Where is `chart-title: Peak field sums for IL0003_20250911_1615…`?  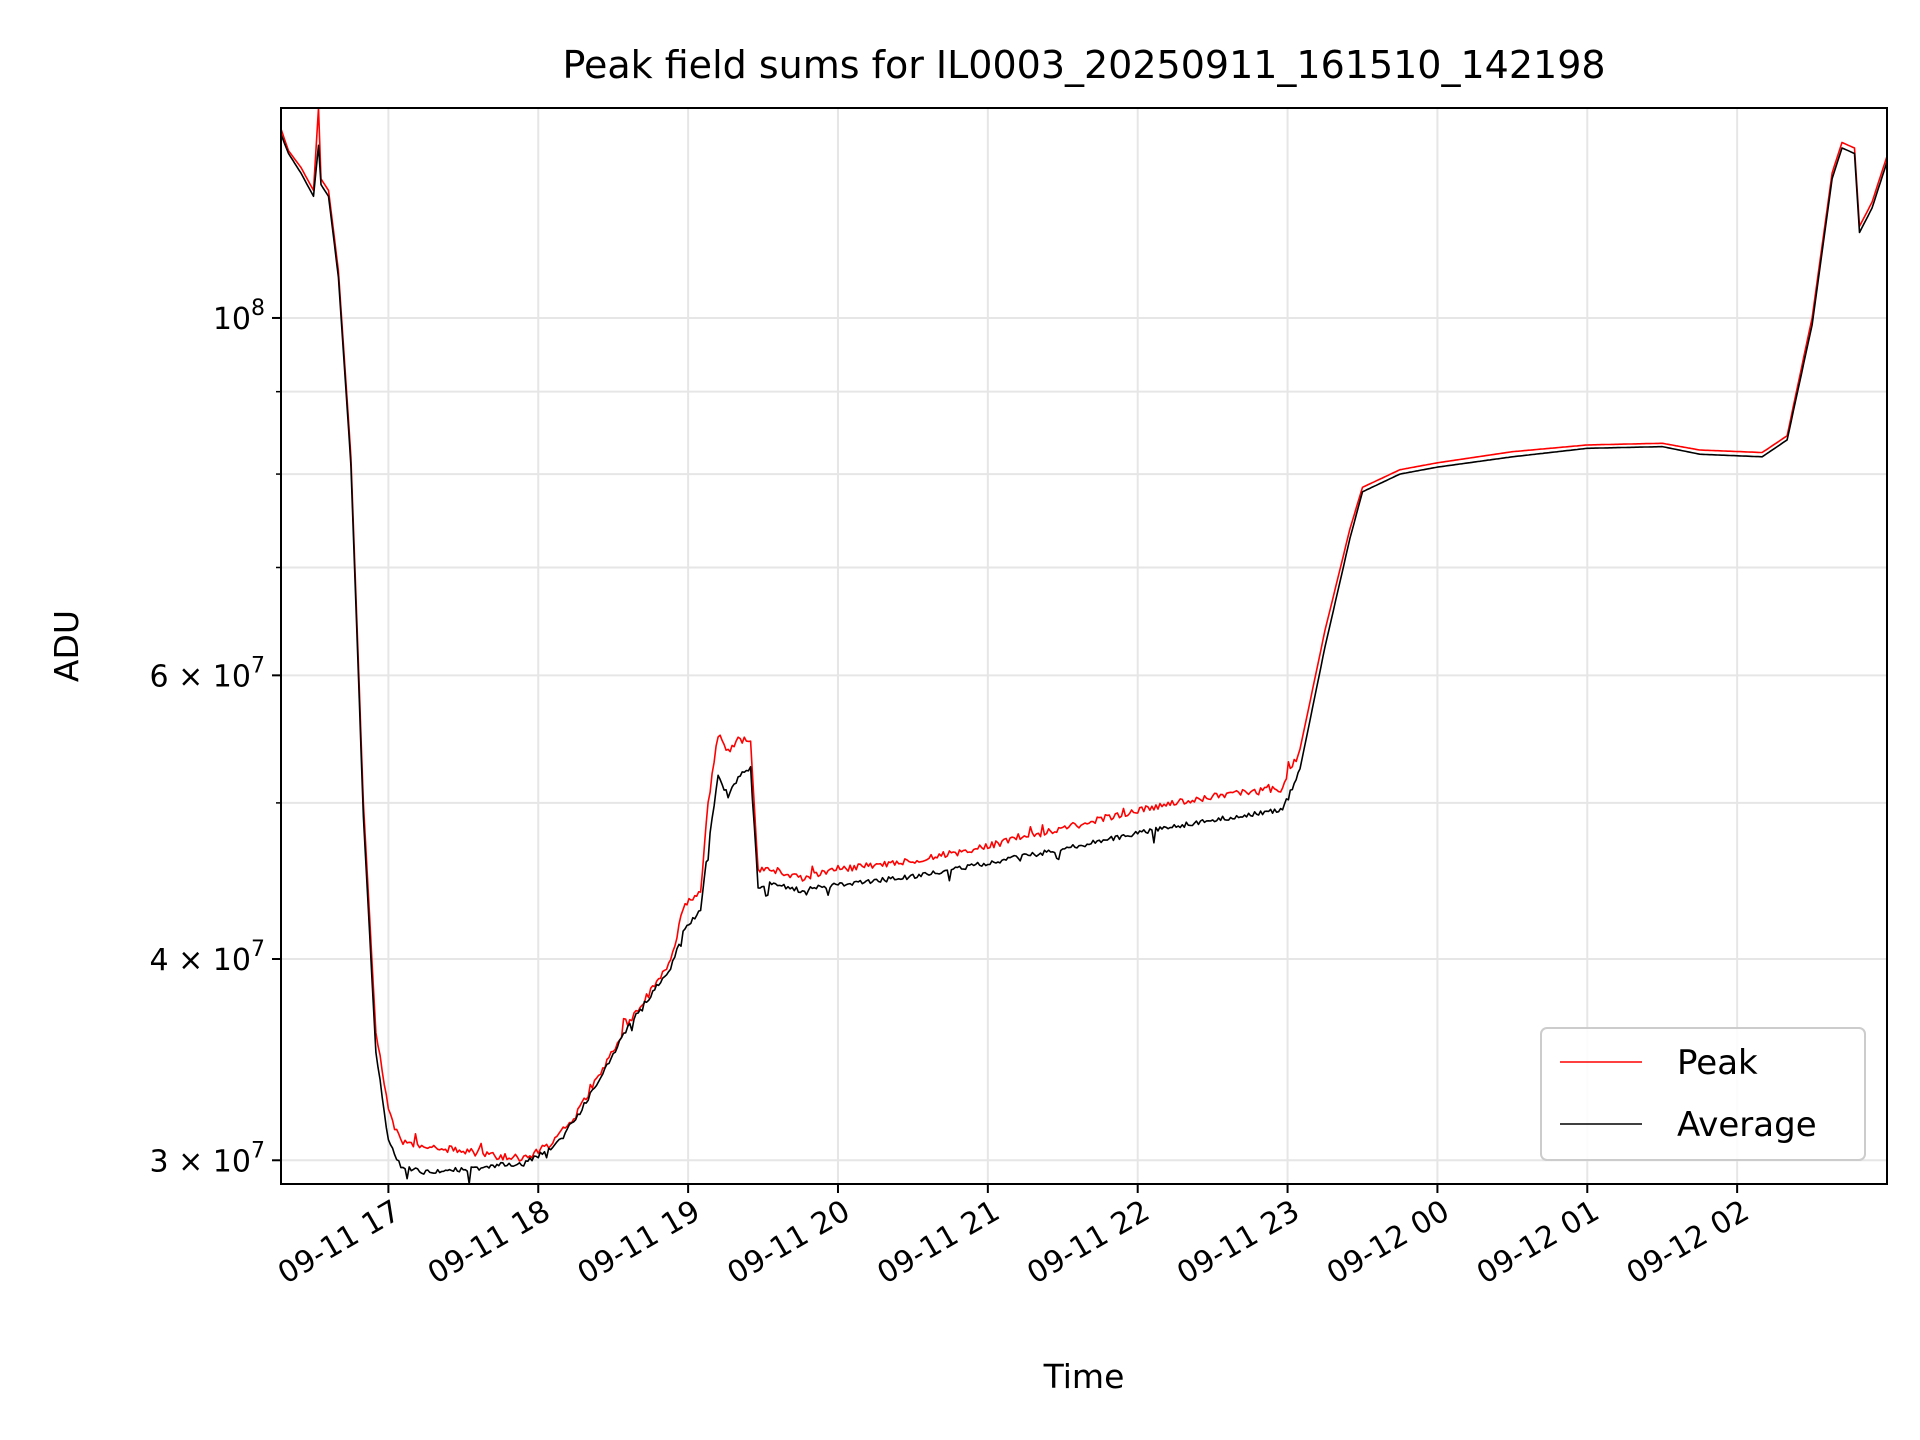 chart-title: Peak field sums for IL0003_20250911_1615… is located at coordinates (1083, 65).